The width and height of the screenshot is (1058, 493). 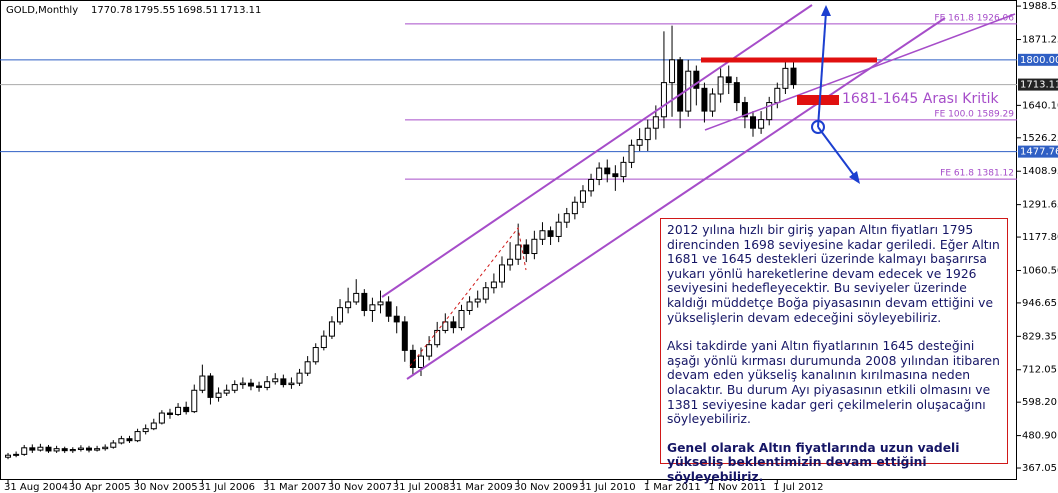 I want to click on wave-line, so click(x=468, y=296).